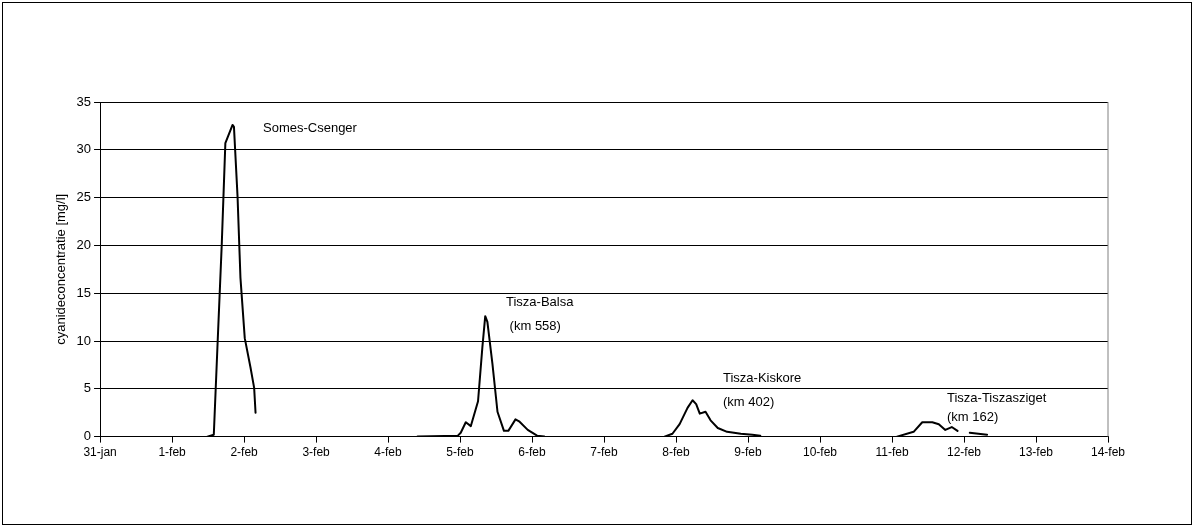 This screenshot has height=529, width=1196. Describe the element at coordinates (84, 149) in the screenshot. I see `y-tick-label: 30` at that location.